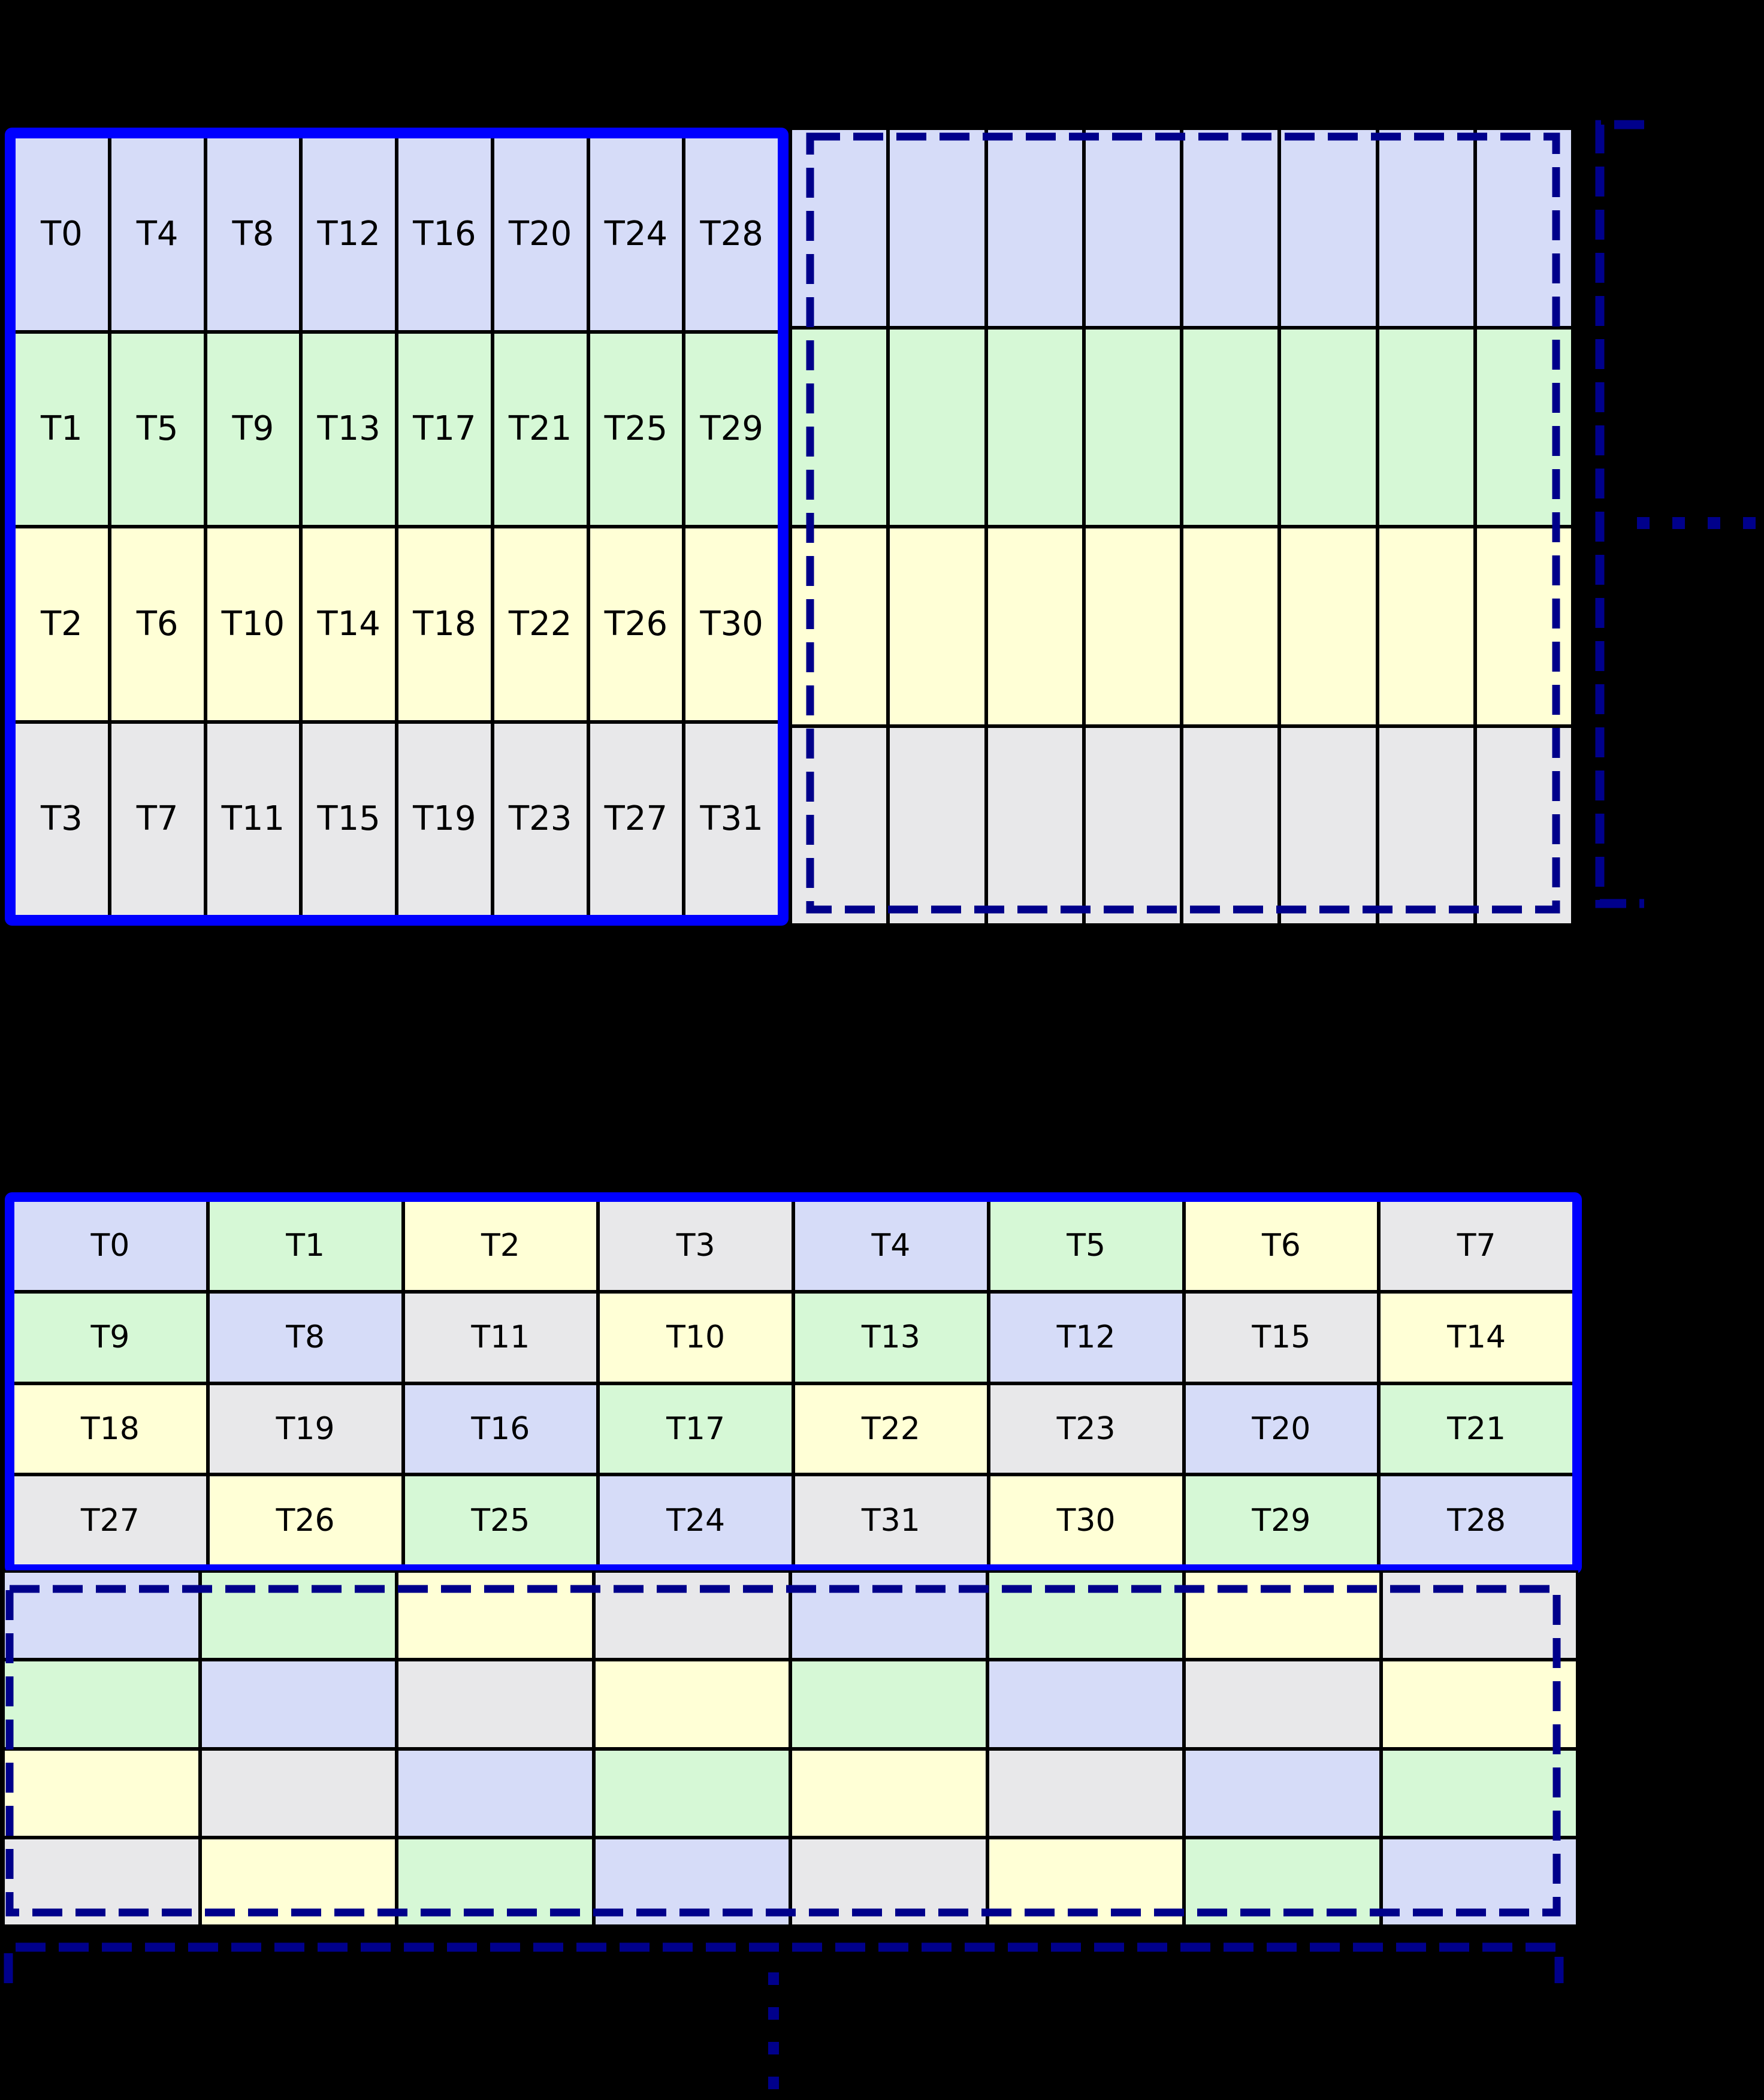 The width and height of the screenshot is (1764, 2100). I want to click on thread-cell: T30, so click(731, 624).